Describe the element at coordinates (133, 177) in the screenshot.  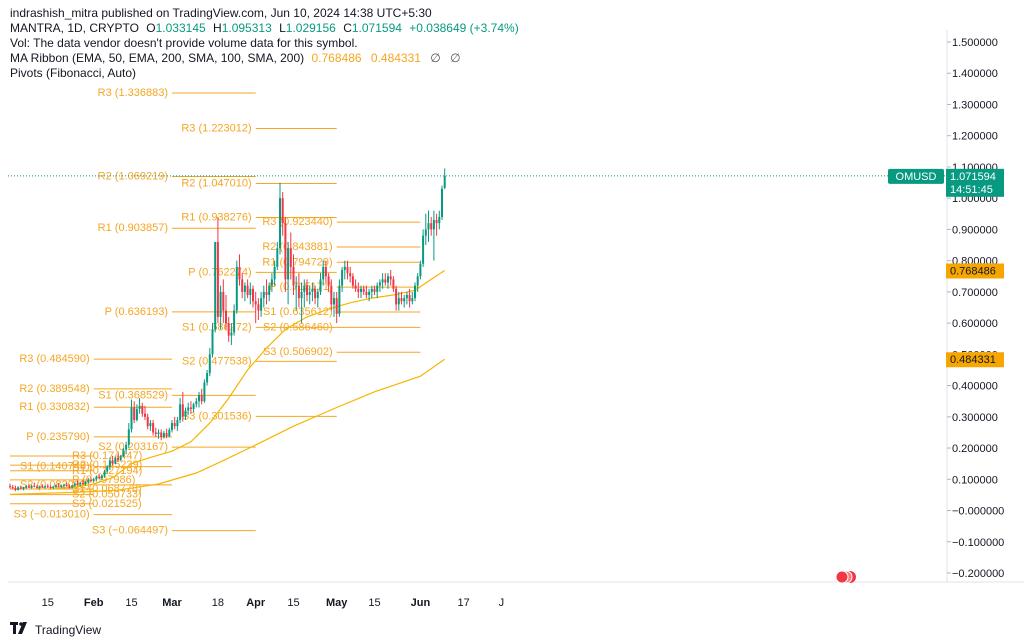
I see `pivot-label: R2 (1.069219)` at that location.